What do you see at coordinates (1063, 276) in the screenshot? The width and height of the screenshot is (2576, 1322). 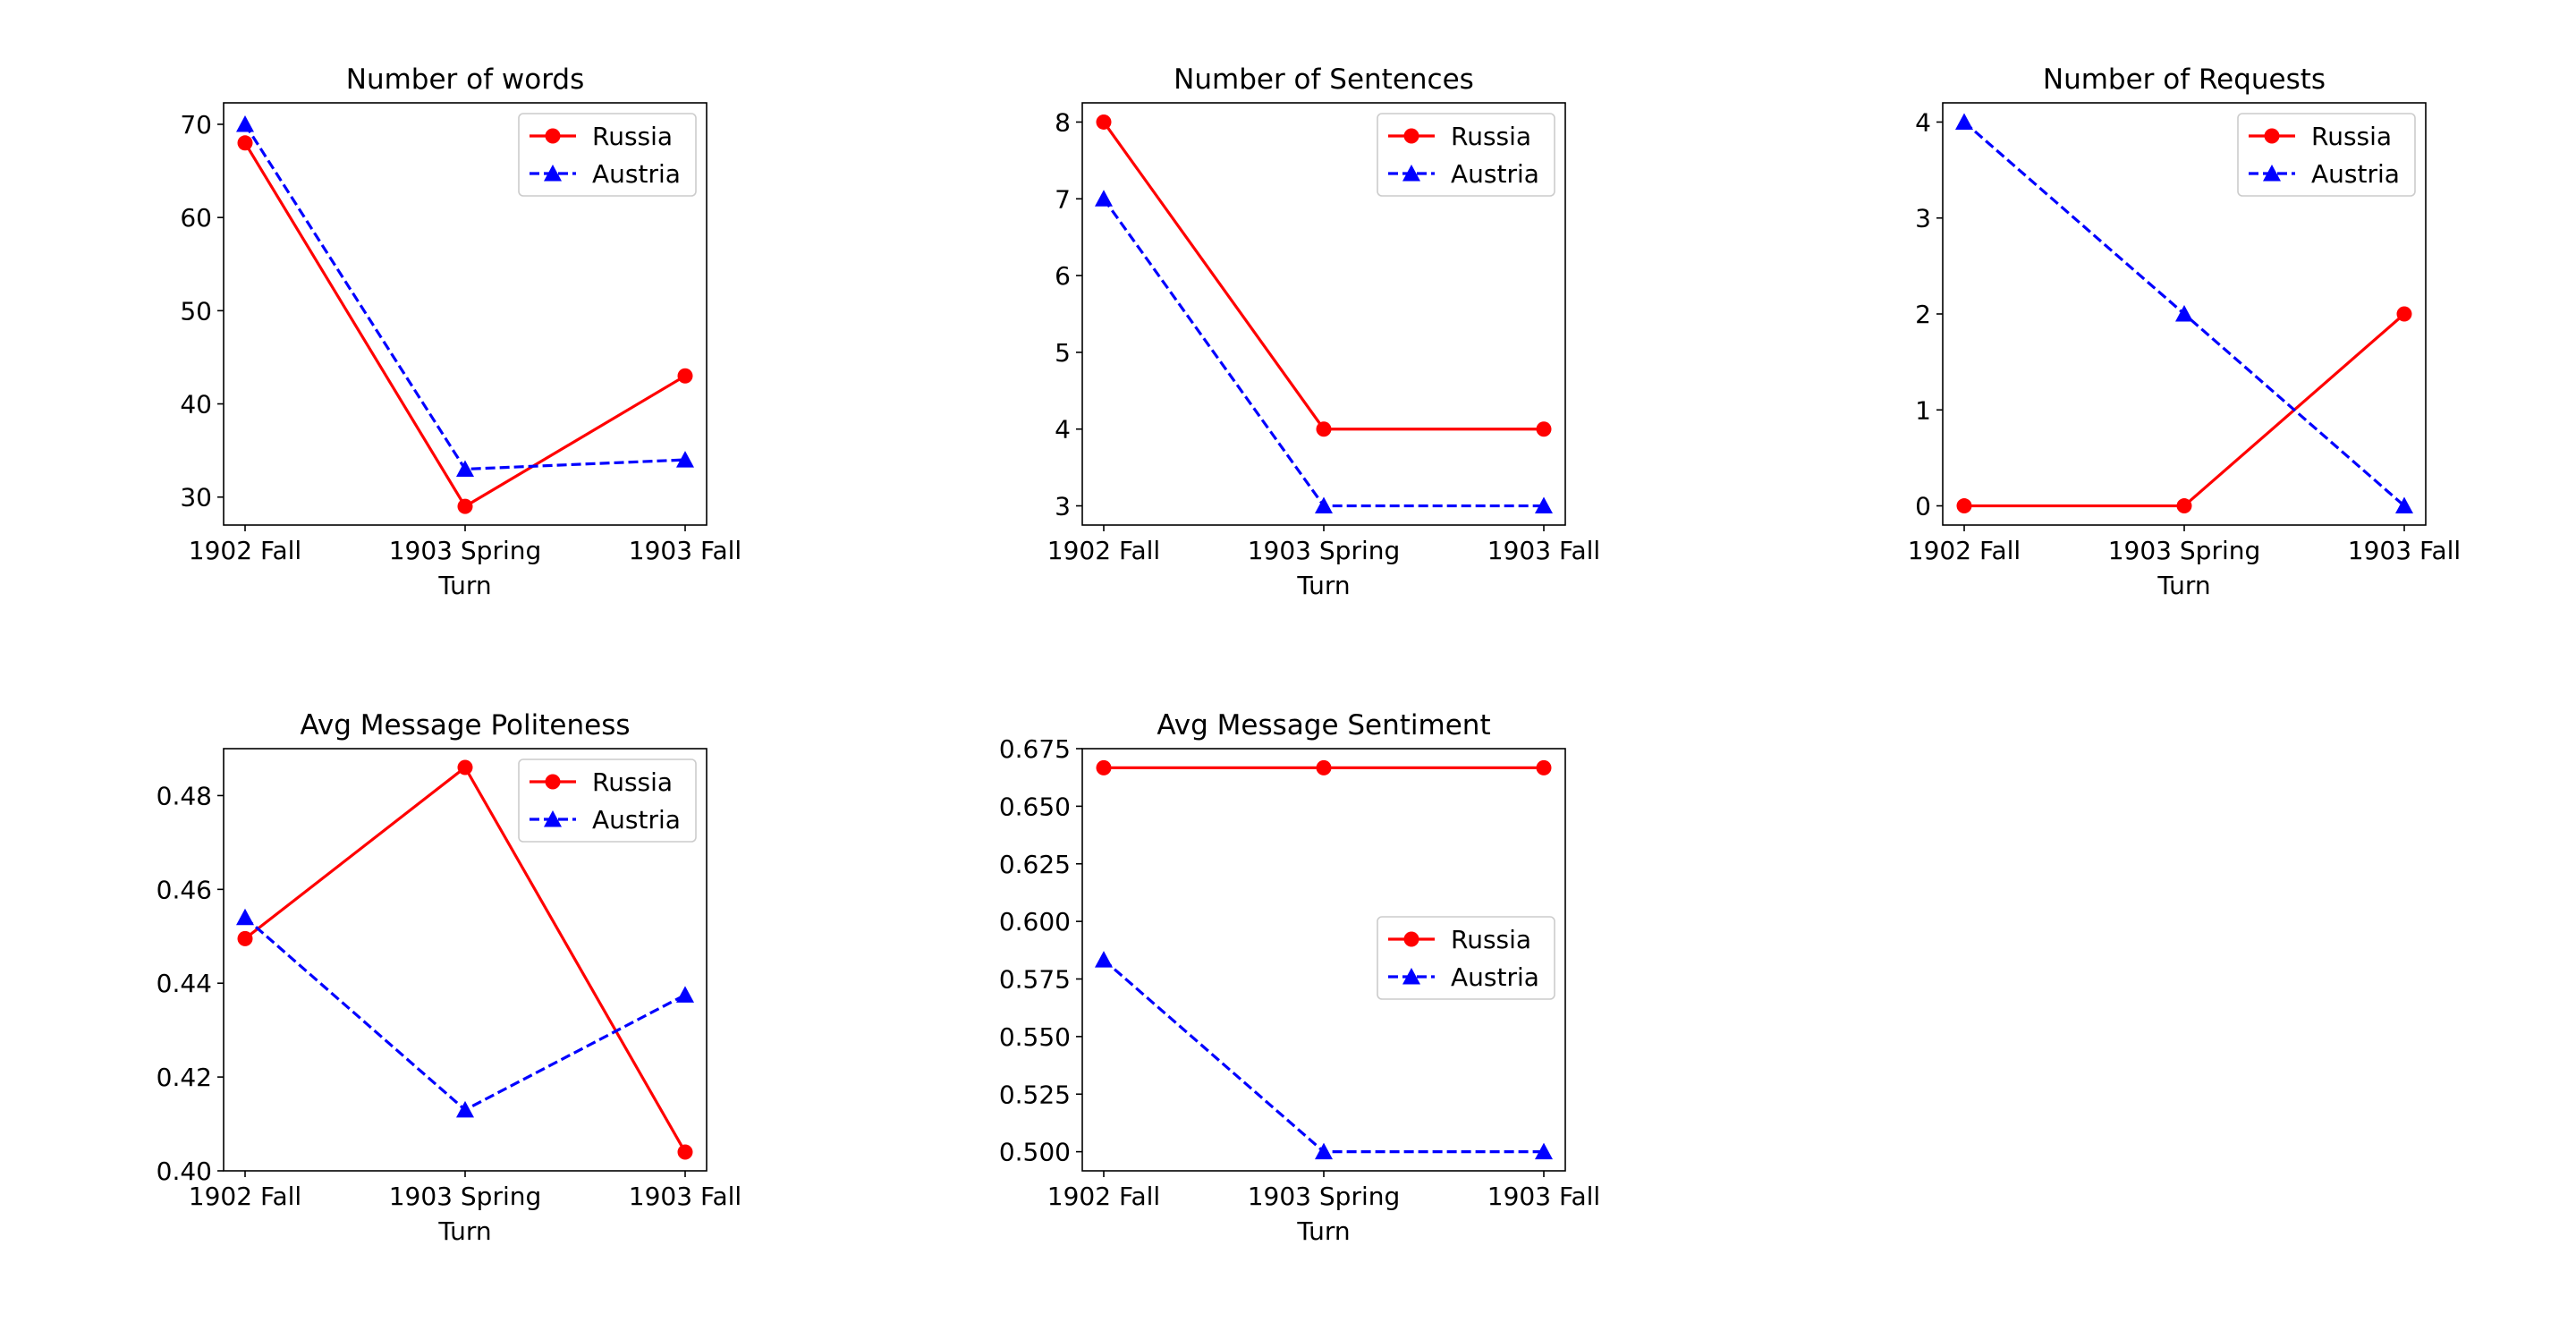 I see `y-tick-label: 6` at bounding box center [1063, 276].